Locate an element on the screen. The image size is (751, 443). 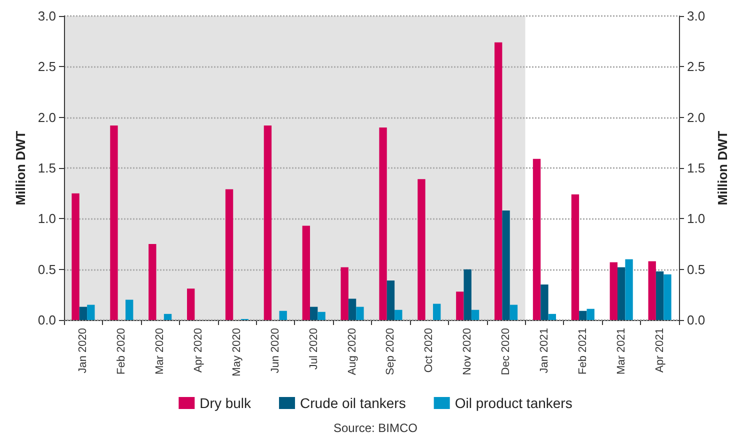
x-tick-label: Apr 2021 is located at coordinates (660, 350).